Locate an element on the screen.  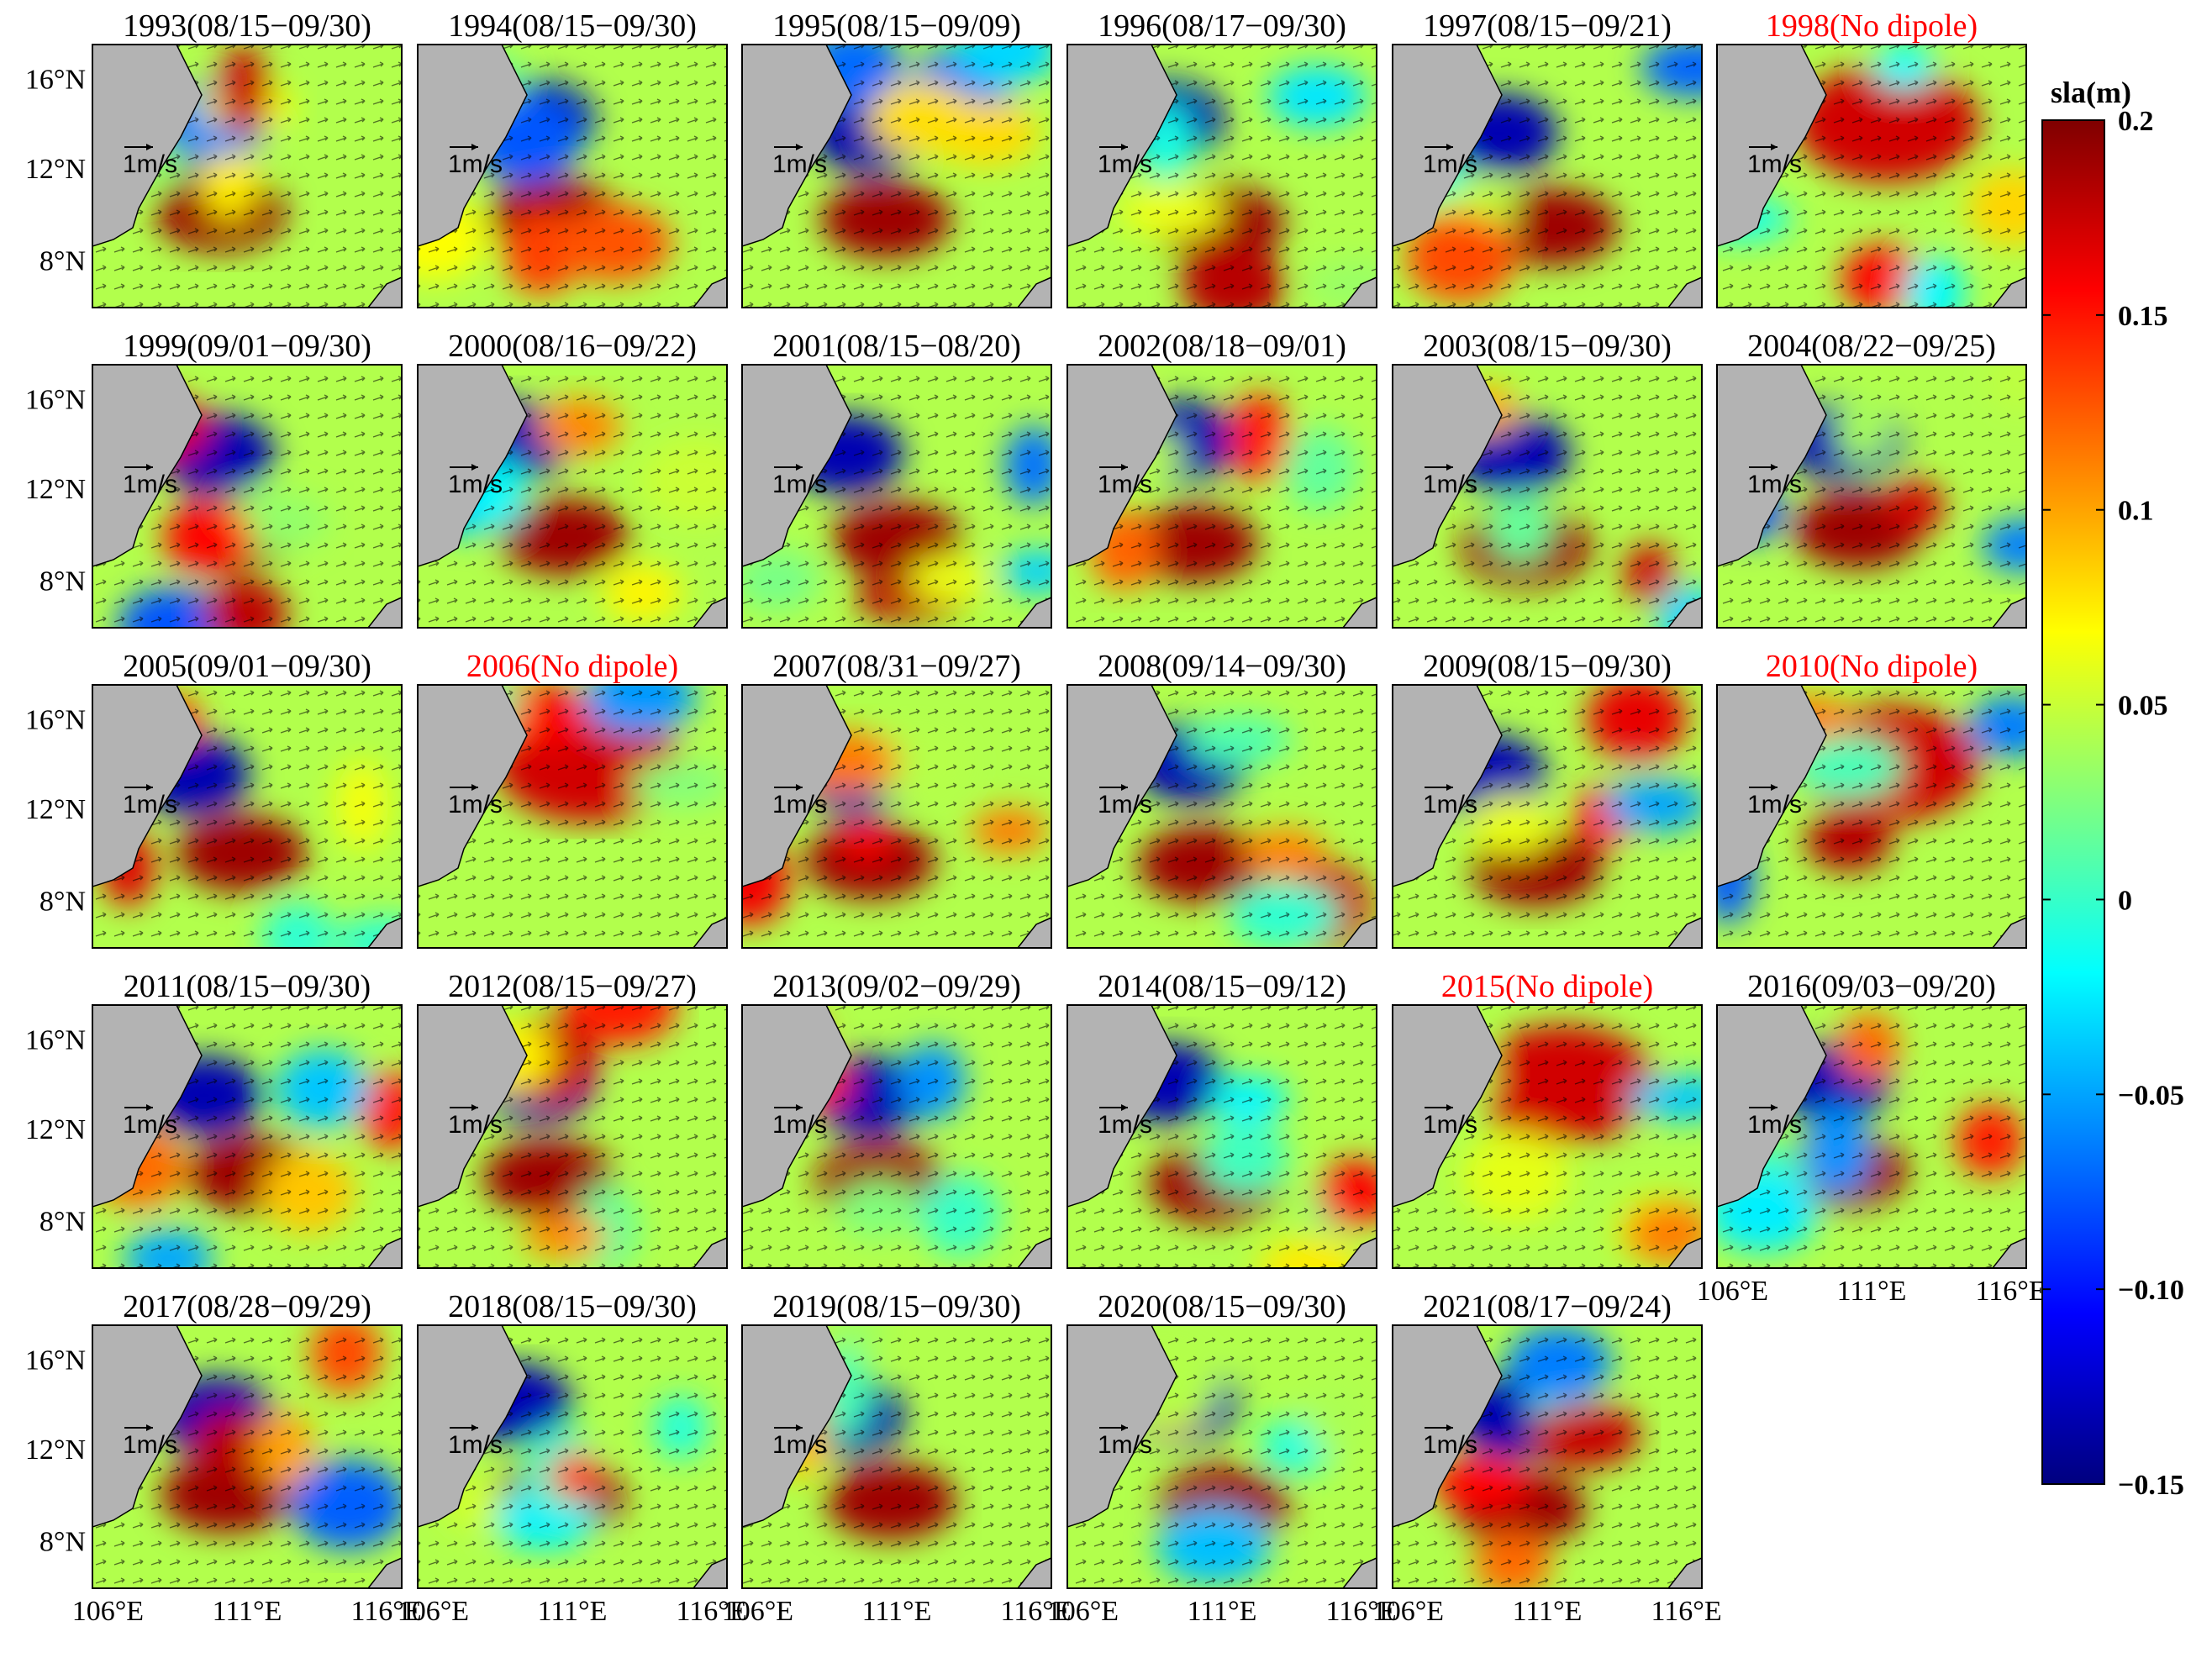
panel: 1m/s 2015(No dipole) is located at coordinates (1547, 1119).